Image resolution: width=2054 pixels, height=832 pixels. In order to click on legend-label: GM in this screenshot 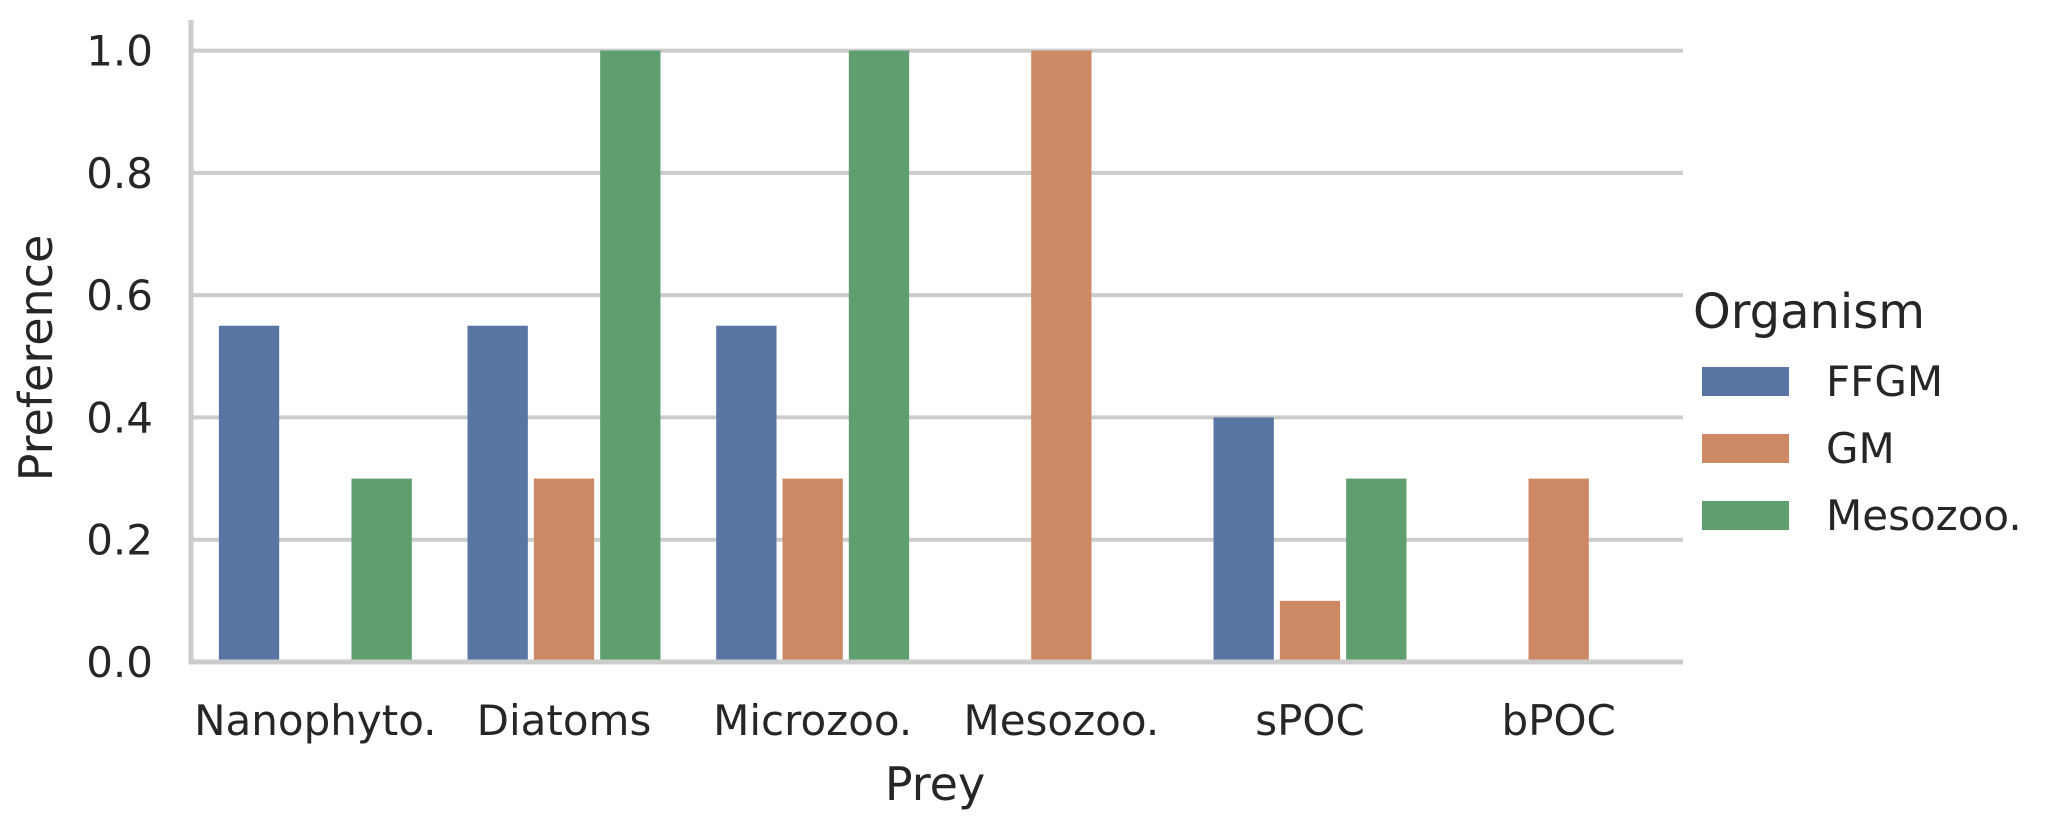, I will do `click(1860, 448)`.